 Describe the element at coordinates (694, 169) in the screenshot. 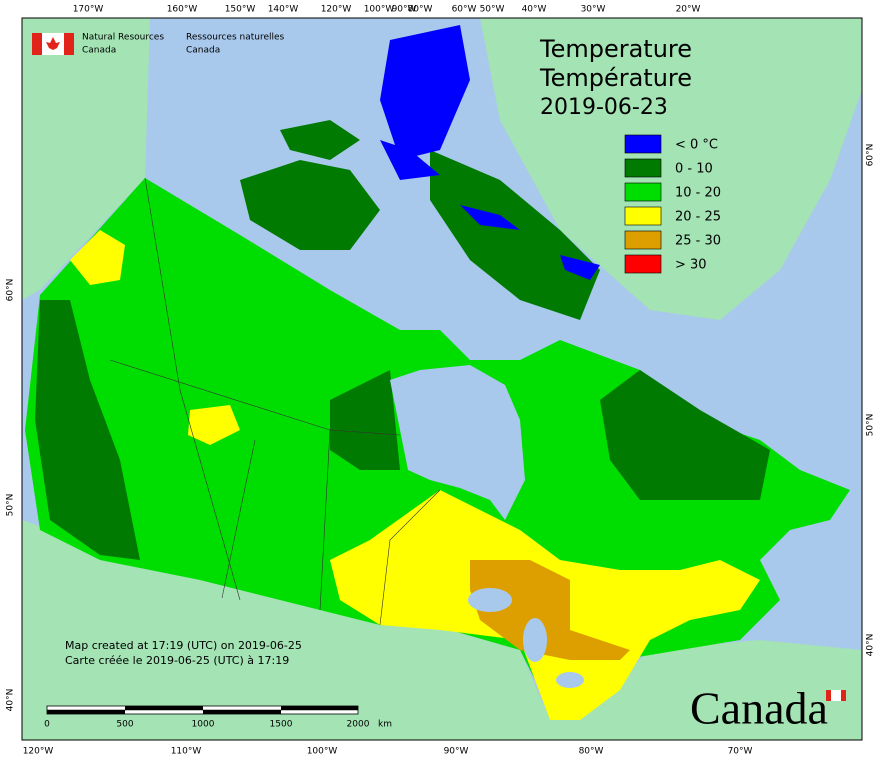

I see `legend-label: 0 - 10` at that location.